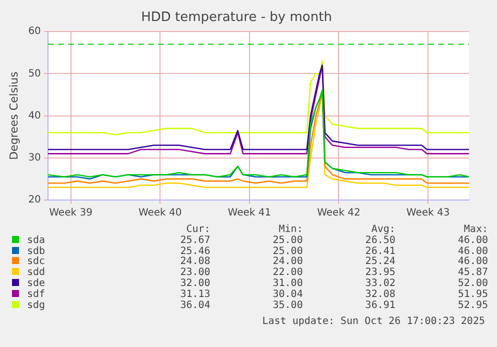 The width and height of the screenshot is (497, 347). Describe the element at coordinates (380, 262) in the screenshot. I see `text: 25.24` at that location.